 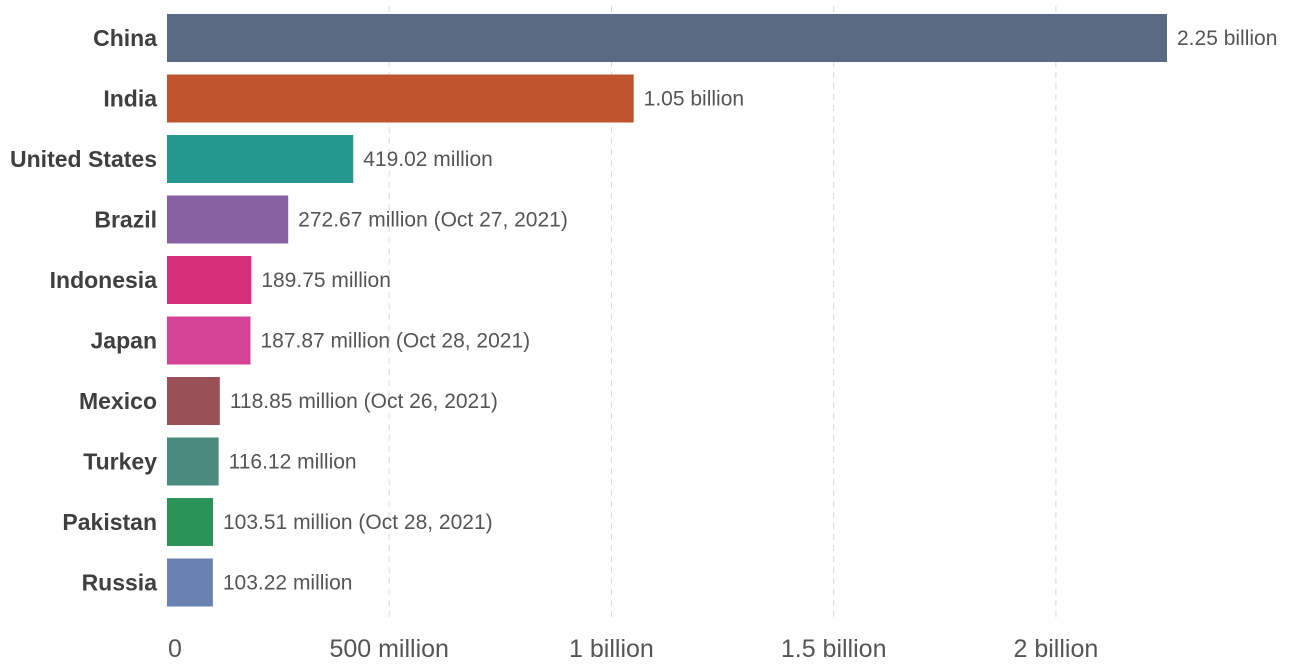 I want to click on bar-united-states, so click(x=260, y=159).